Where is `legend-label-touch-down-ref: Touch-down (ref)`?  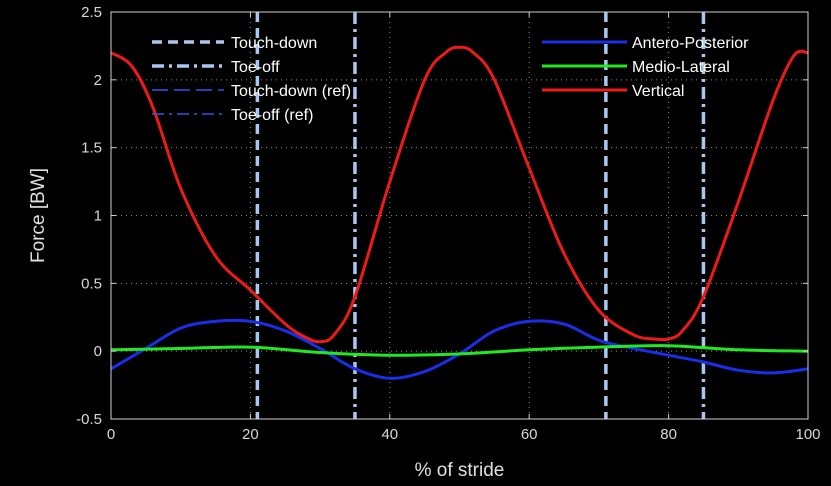 legend-label-touch-down-ref: Touch-down (ref) is located at coordinates (291, 91).